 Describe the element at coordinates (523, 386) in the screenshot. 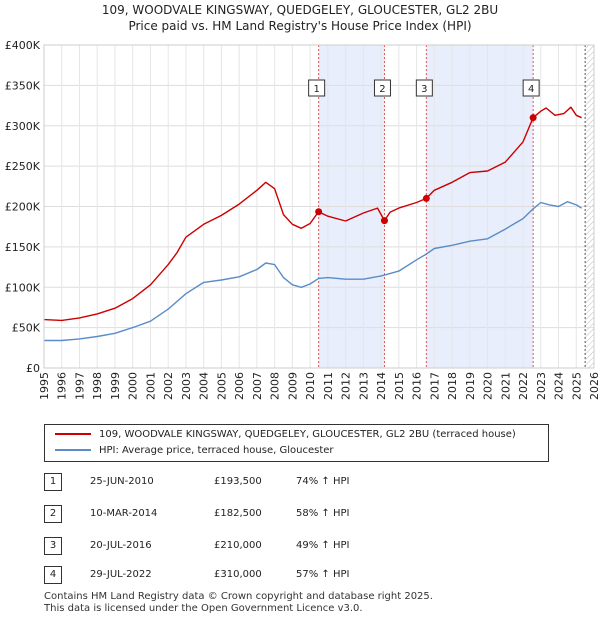

I see `x-tick-label: 2022` at that location.